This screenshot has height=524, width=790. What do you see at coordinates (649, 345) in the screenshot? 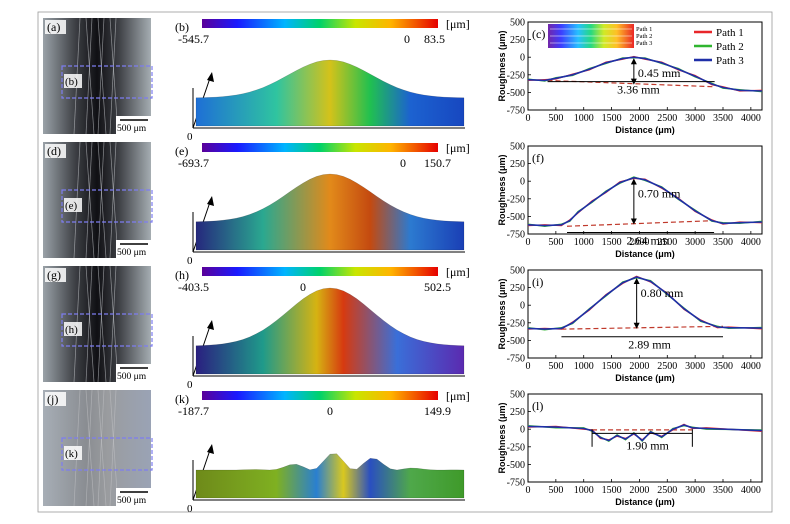
I see `width-annotation: 2.89 mm` at bounding box center [649, 345].